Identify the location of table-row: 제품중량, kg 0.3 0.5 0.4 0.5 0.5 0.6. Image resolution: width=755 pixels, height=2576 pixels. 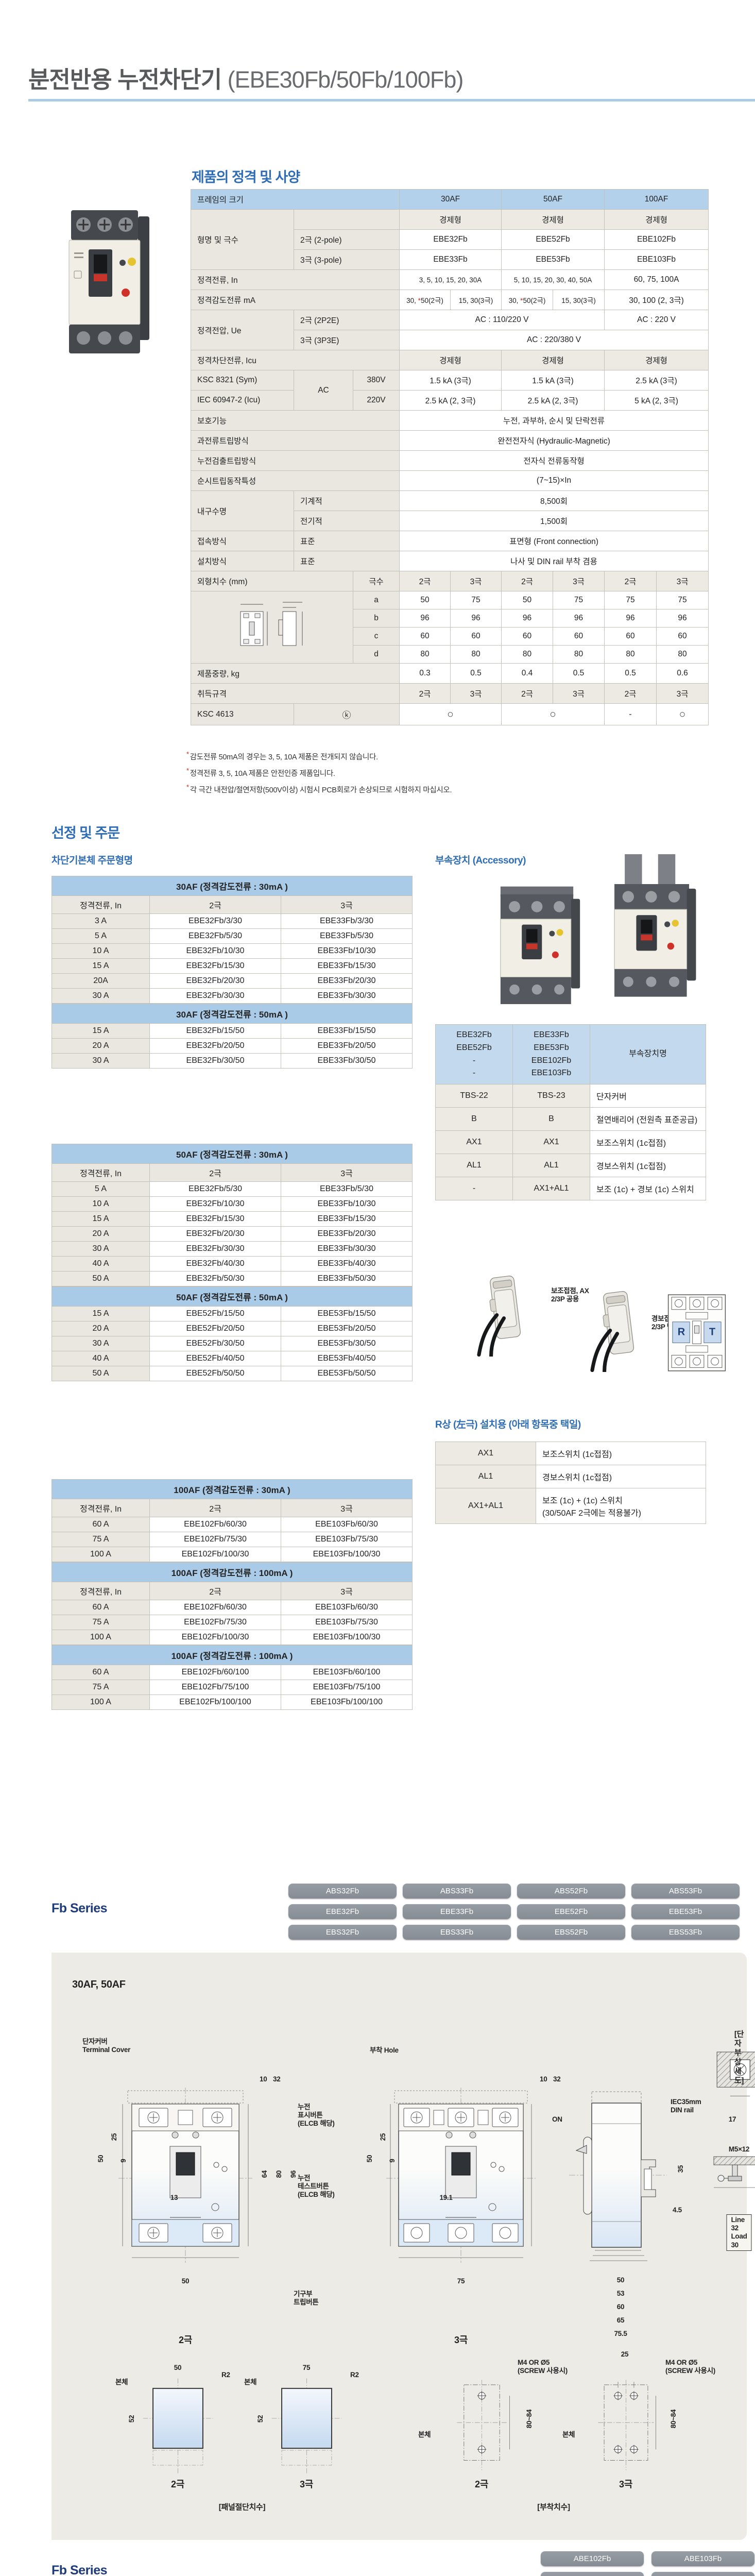
(449, 673).